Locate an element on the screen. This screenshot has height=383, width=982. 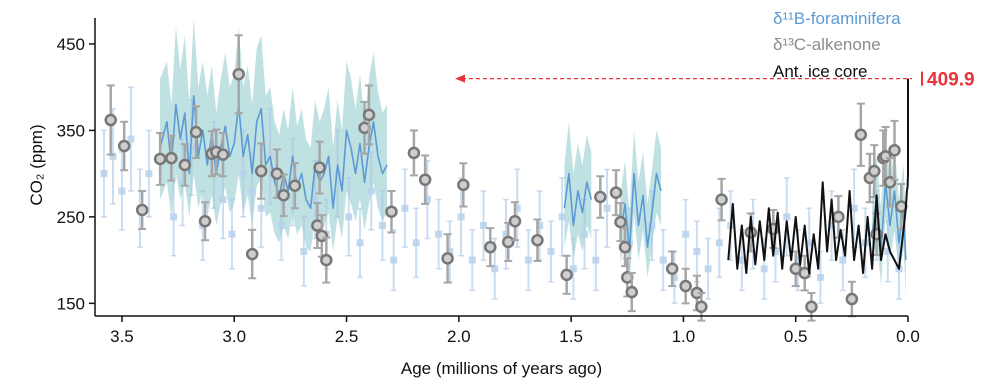
current-co2-arrow-icon is located at coordinates (460, 78).